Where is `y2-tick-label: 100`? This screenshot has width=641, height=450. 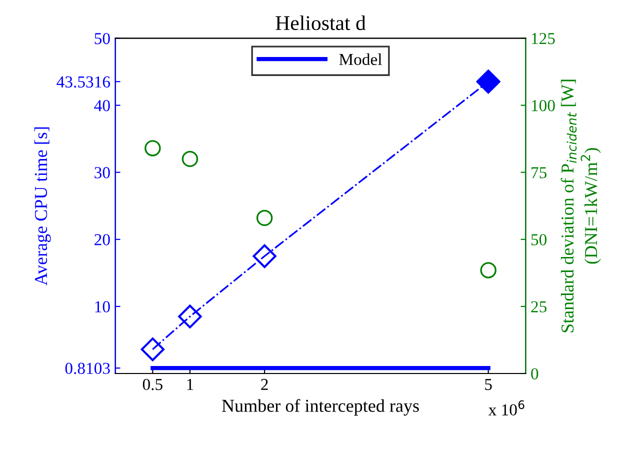
y2-tick-label: 100 is located at coordinates (543, 106).